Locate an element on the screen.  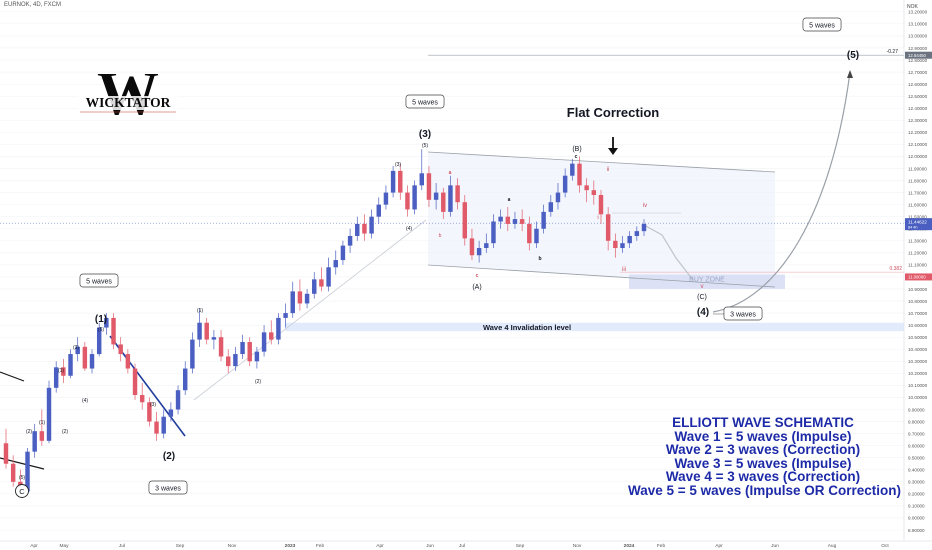
y-tick-label: 11.60000 is located at coordinates (917, 204).